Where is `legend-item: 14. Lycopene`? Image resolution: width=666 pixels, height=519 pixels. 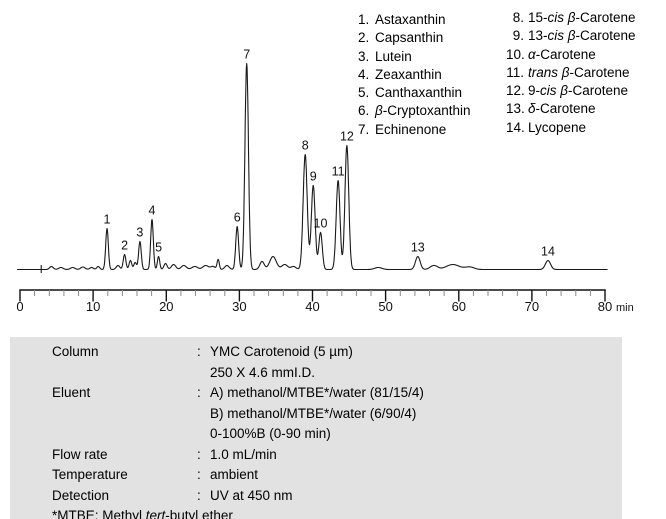
legend-item: 14. Lycopene is located at coordinates (571, 128).